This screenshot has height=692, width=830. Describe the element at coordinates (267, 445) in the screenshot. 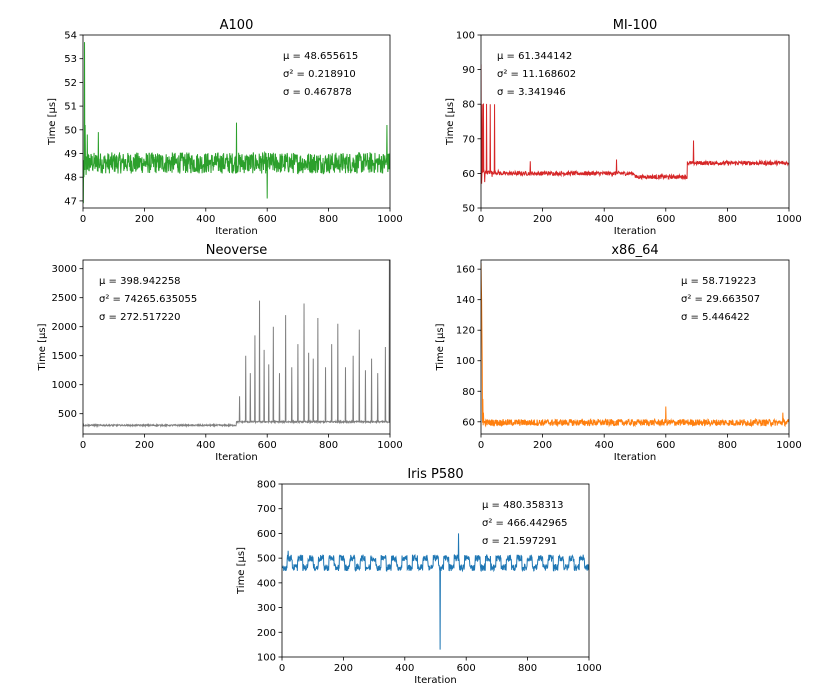

I see `neoverse-xtick-label: 600` at that location.